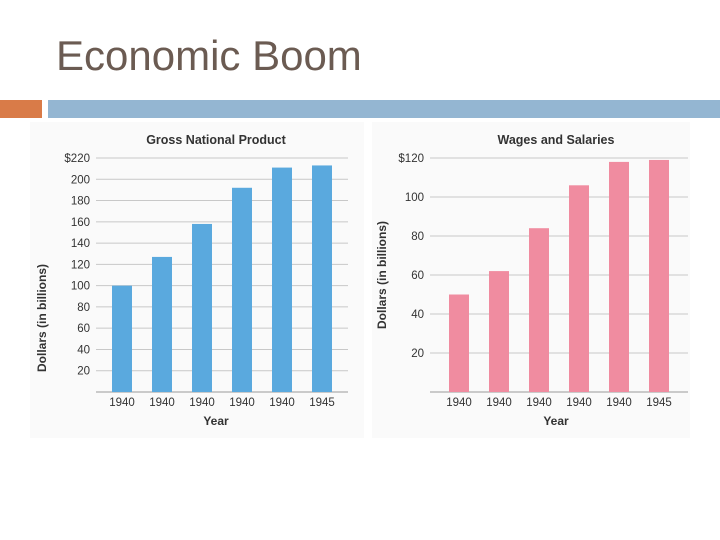 Image resolution: width=720 pixels, height=540 pixels. What do you see at coordinates (80, 180) in the screenshot?
I see `y-tick-label: 200` at bounding box center [80, 180].